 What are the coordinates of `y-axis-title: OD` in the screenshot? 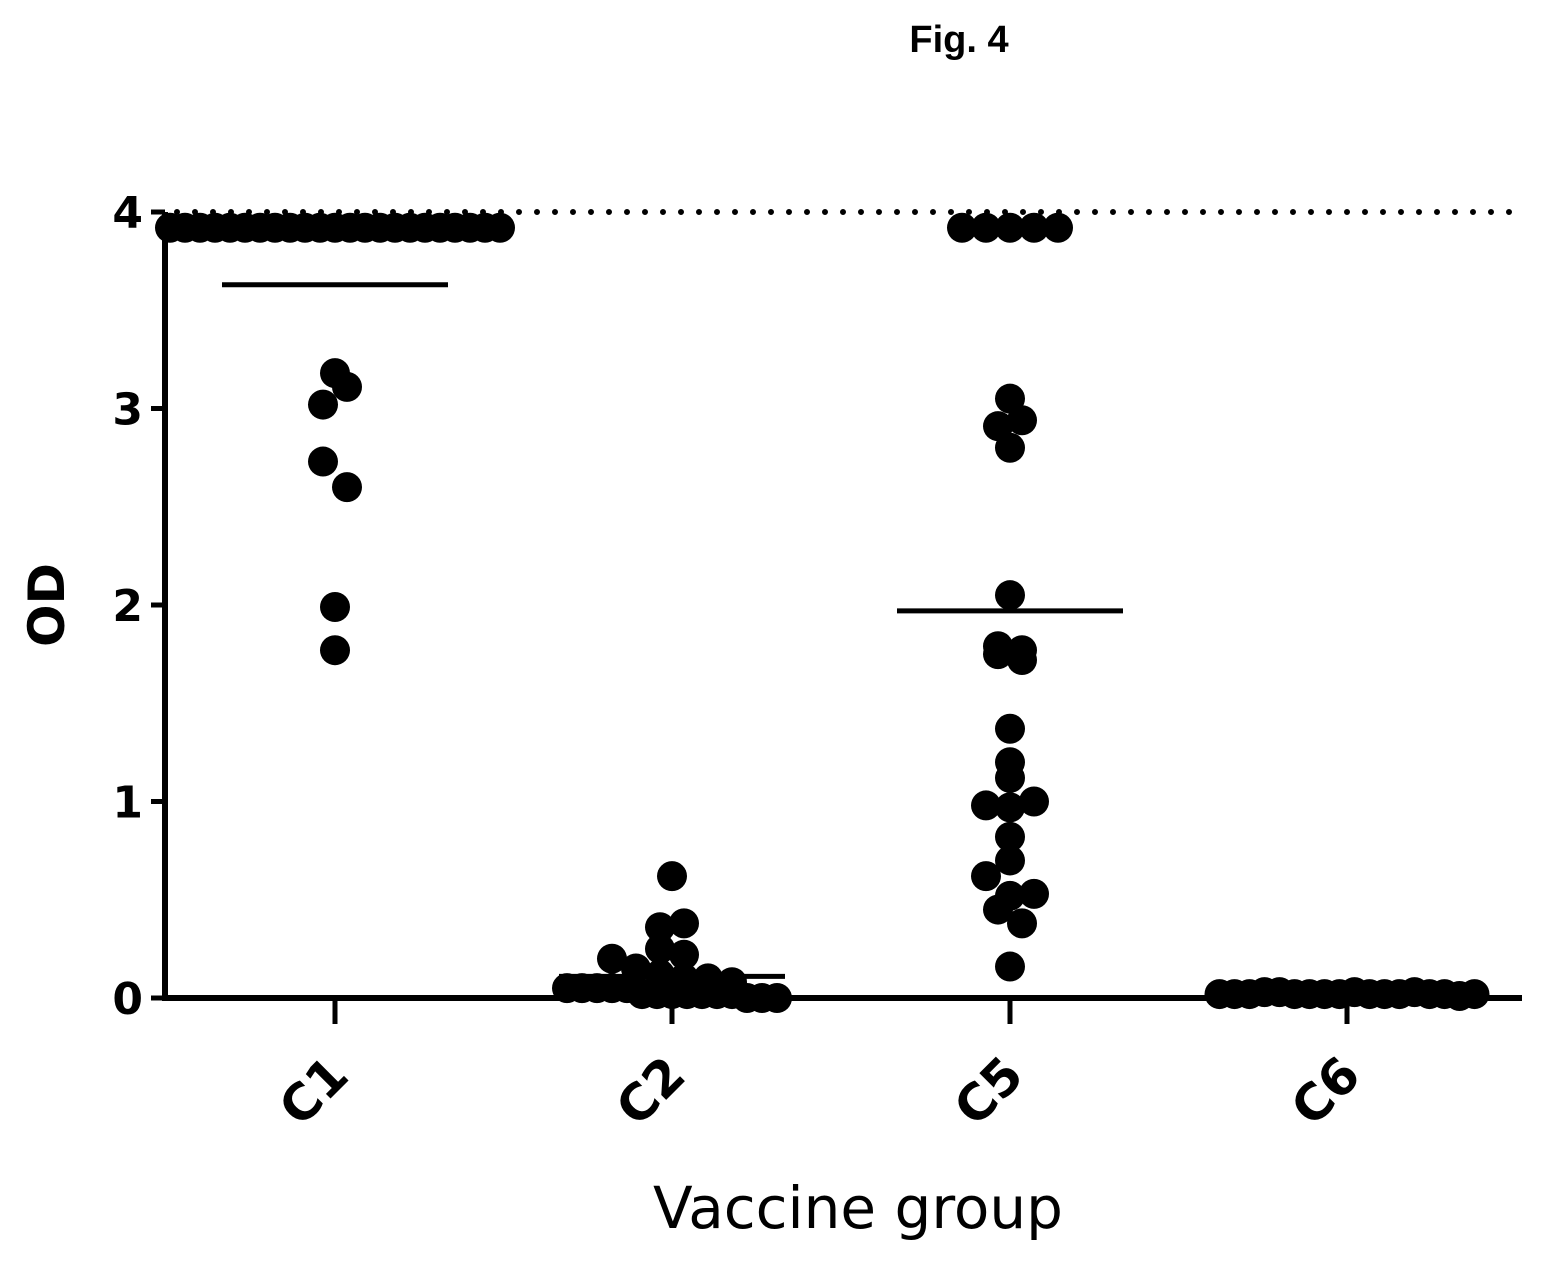 It's located at (47, 605).